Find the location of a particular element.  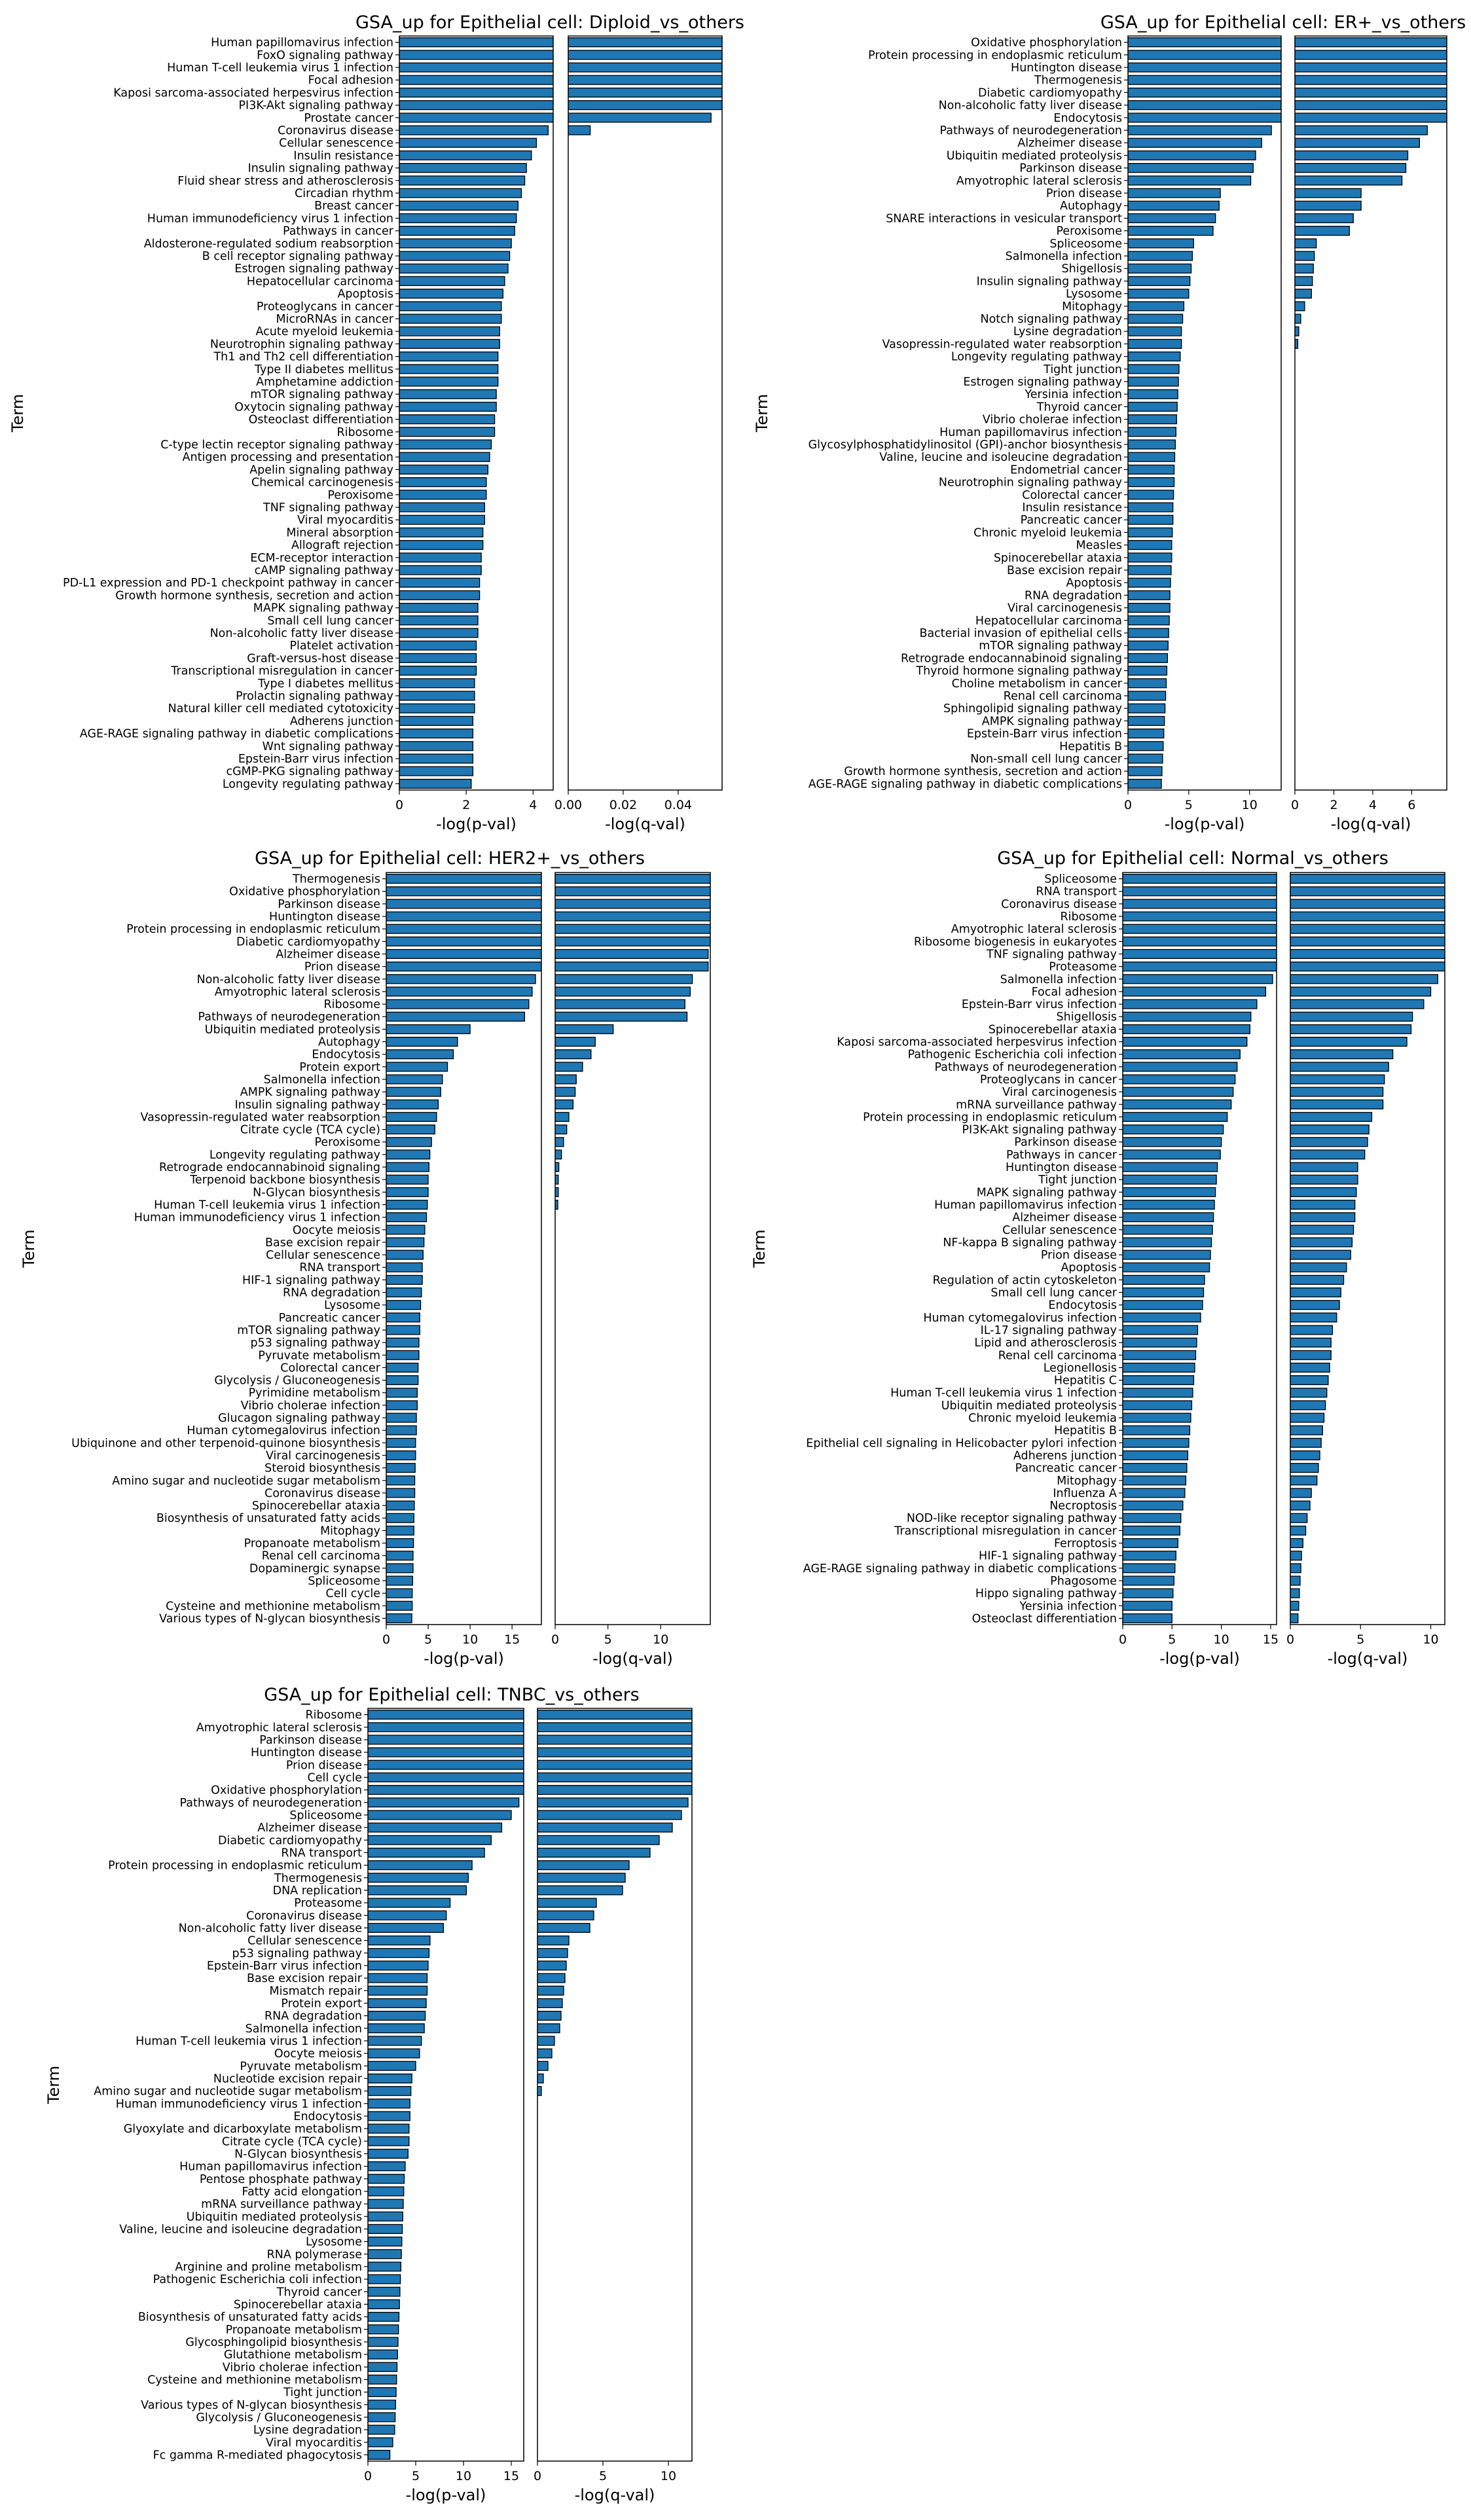

term-label: Type II diabetes mellitus is located at coordinates (323, 369).